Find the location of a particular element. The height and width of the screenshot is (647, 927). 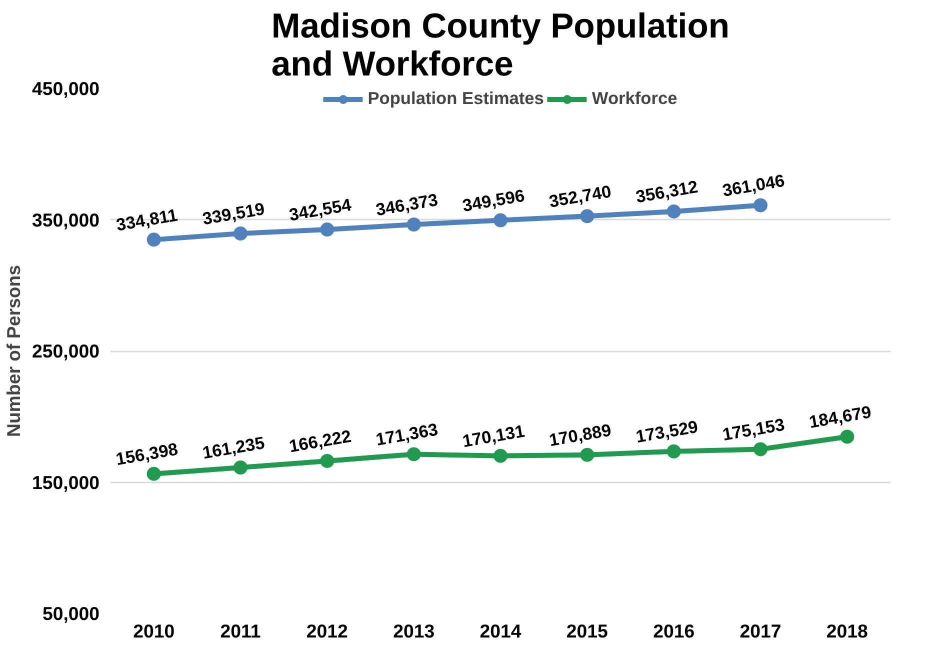

data-label: 170,131 is located at coordinates (493, 436).